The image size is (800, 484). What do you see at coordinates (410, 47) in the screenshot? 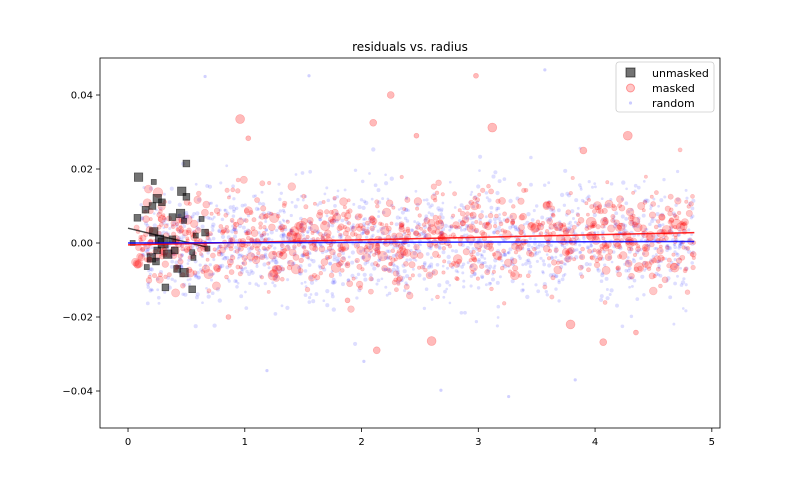
I see `chart-title: residuals vs. radius` at bounding box center [410, 47].